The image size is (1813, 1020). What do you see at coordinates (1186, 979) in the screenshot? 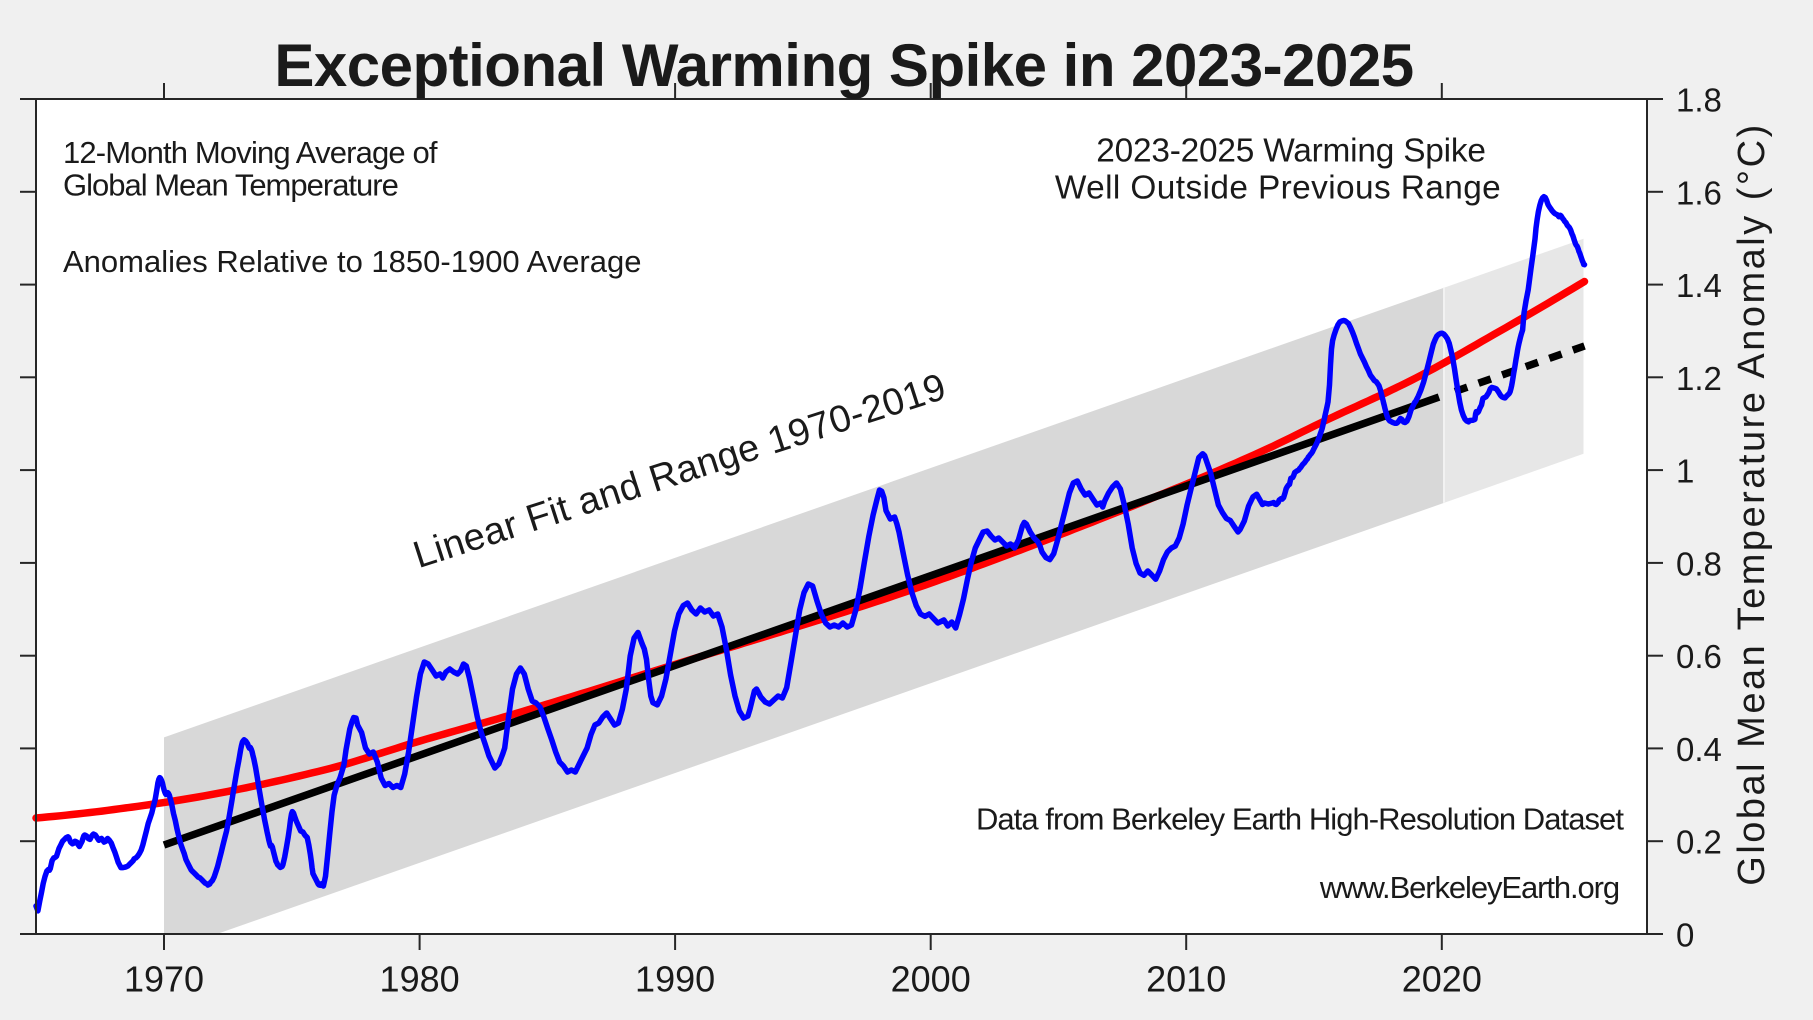
I see `svg-text: 2010` at bounding box center [1186, 979].